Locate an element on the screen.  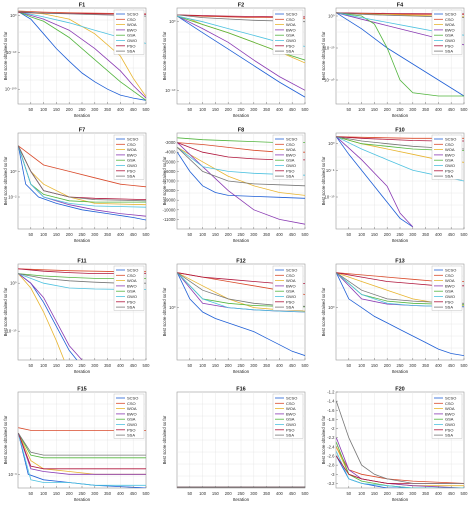
y-tick-label: -7000 is located at coordinates (170, 181).